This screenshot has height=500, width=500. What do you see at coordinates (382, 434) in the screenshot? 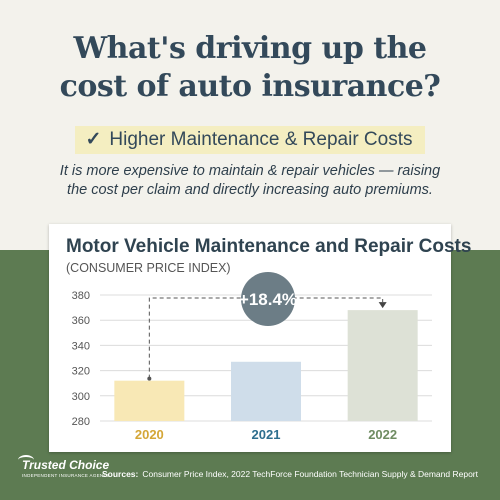
I see `x-category-label-2022: 2022` at bounding box center [382, 434].